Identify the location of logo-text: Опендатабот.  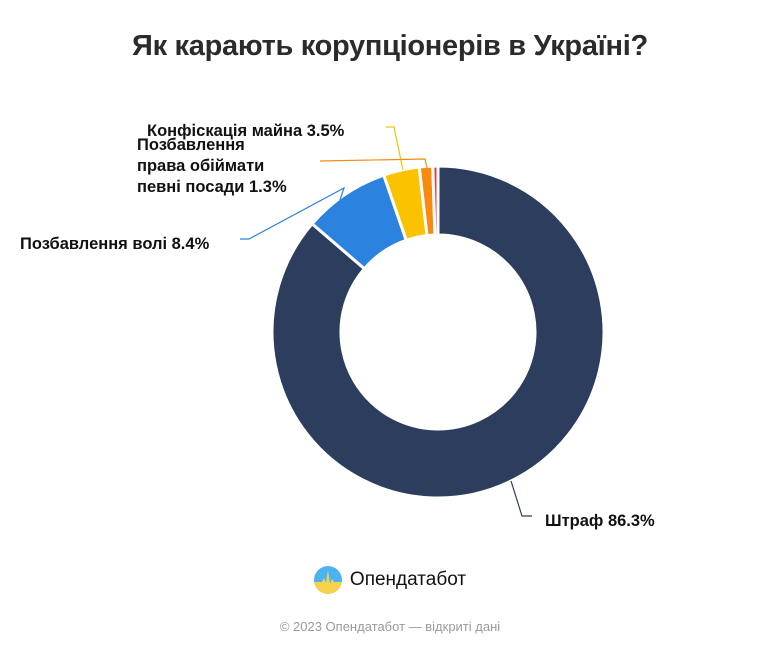
(408, 579).